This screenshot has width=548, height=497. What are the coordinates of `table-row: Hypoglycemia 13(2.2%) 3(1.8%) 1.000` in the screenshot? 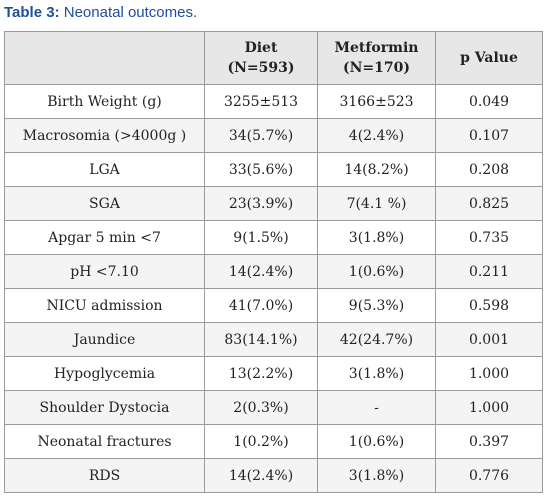 It's located at (273, 373).